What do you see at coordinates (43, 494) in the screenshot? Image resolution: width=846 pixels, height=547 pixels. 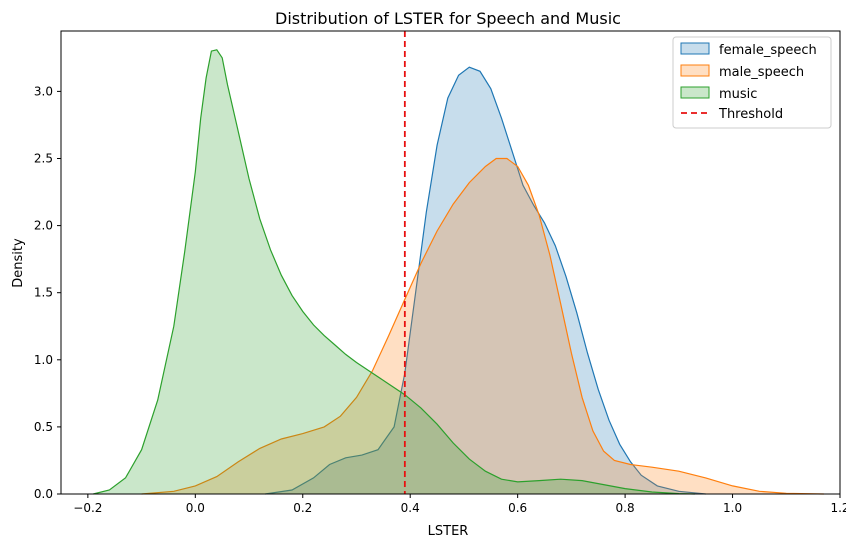 I see `y-tick-label: 0.0` at bounding box center [43, 494].